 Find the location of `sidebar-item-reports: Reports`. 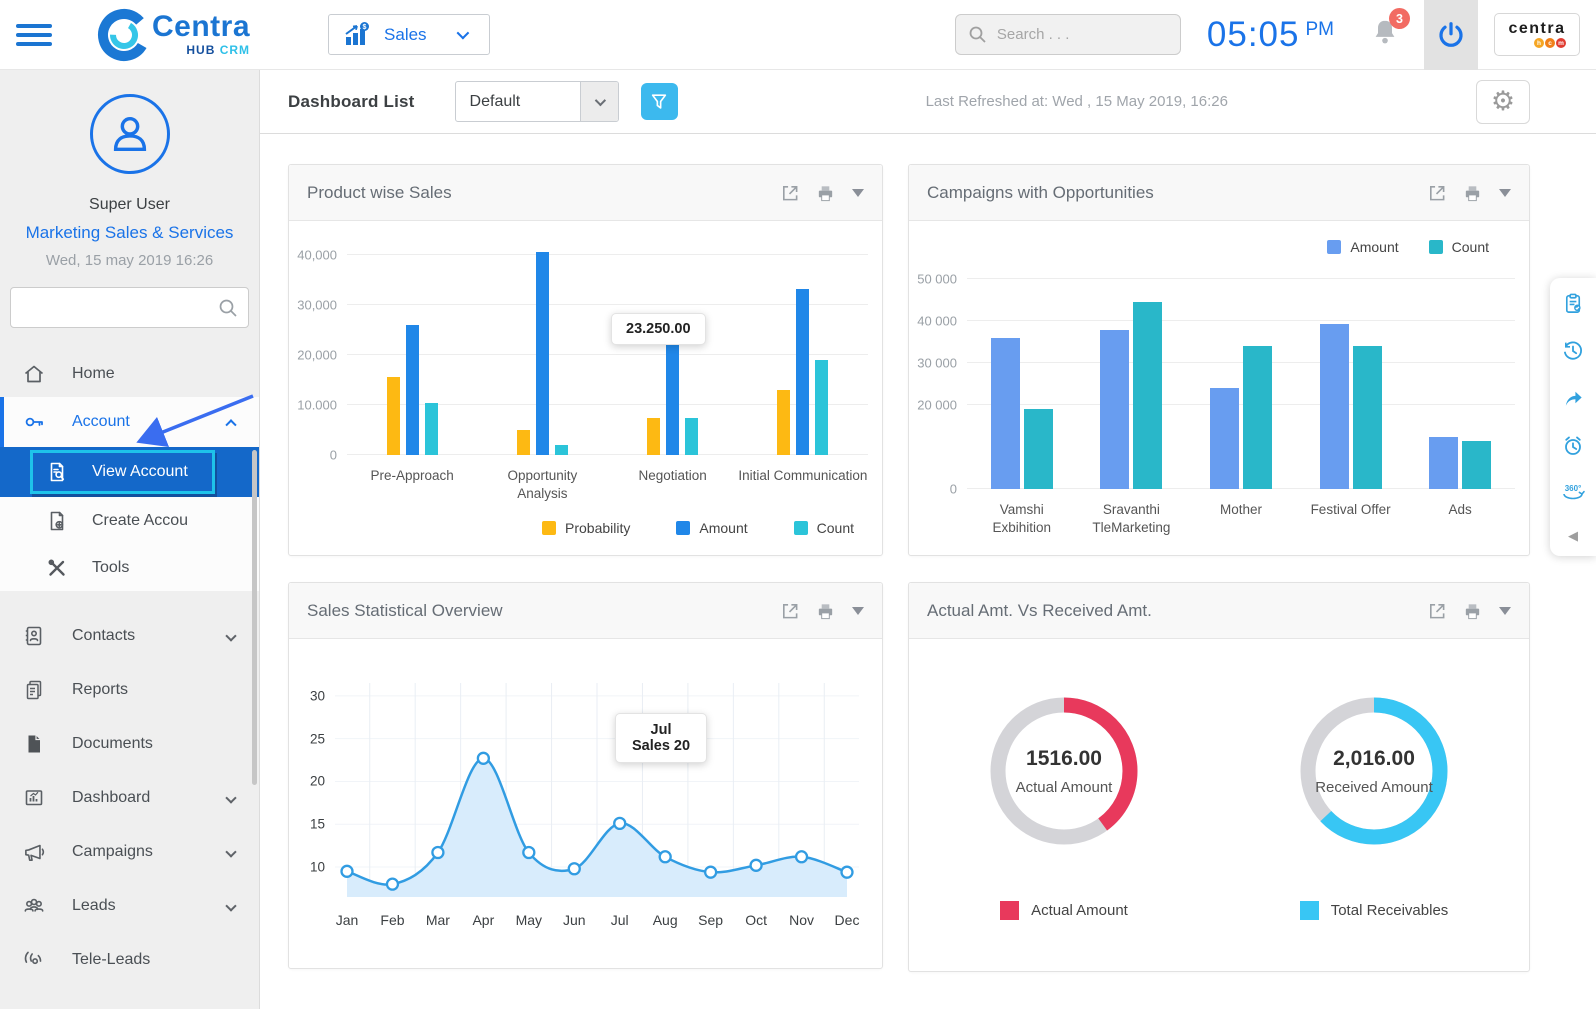

sidebar-item-reports: Reports is located at coordinates (129, 690).